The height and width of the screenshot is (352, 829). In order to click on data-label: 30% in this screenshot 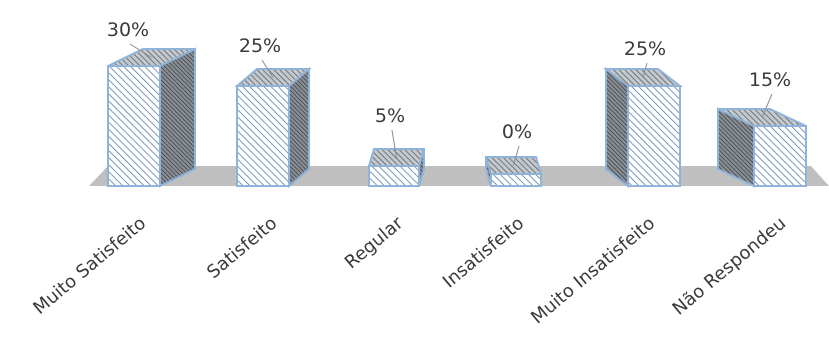, I will do `click(128, 30)`.